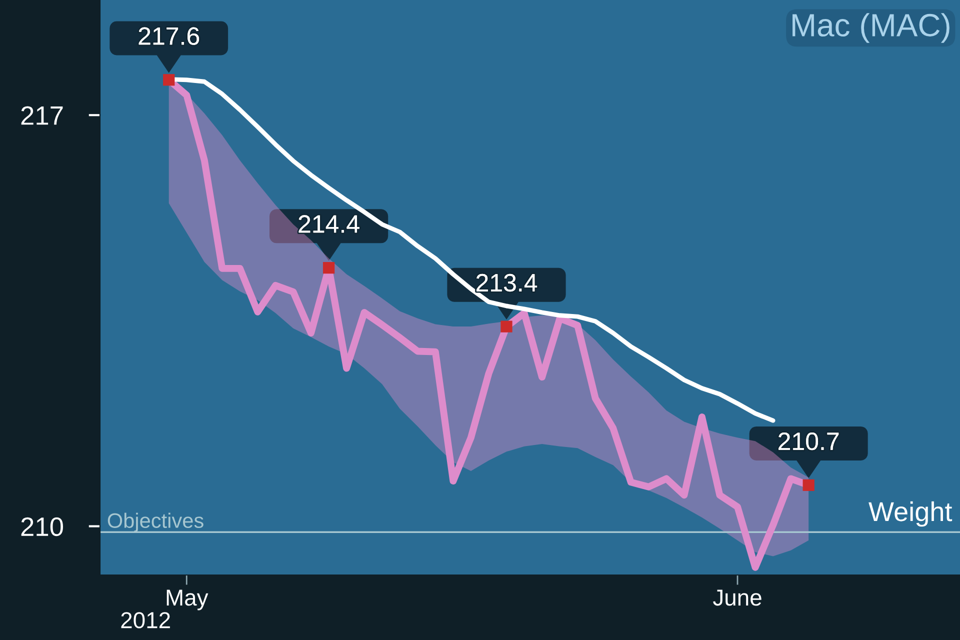  What do you see at coordinates (187, 600) in the screenshot?
I see `x-tick-label: May` at bounding box center [187, 600].